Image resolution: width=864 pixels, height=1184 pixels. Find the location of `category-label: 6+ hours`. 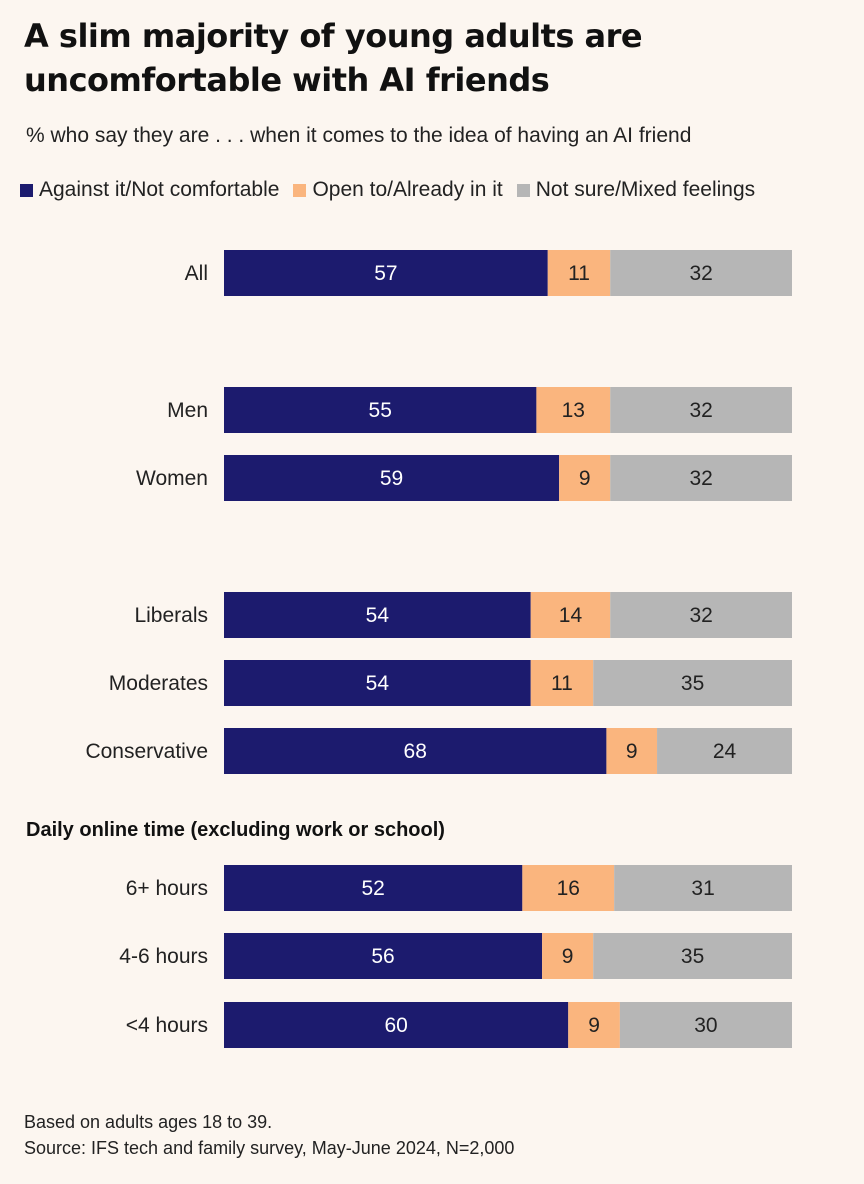

category-label: 6+ hours is located at coordinates (167, 888).